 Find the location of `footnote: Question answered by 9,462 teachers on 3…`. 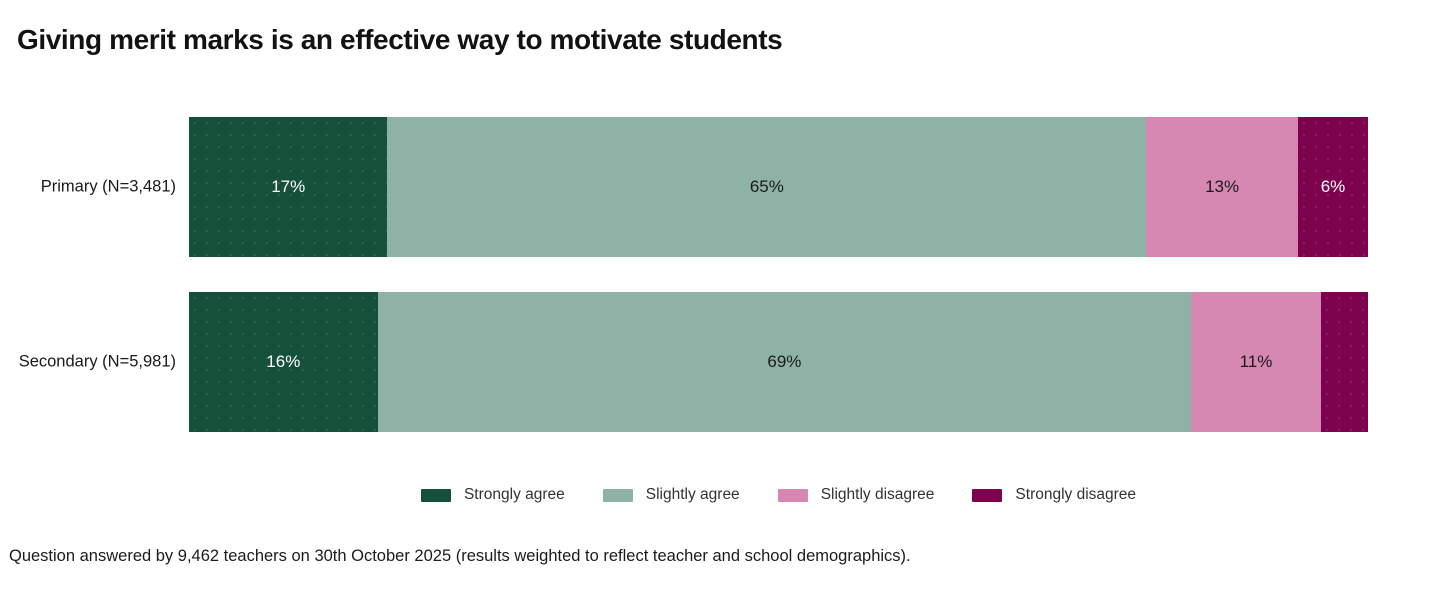

footnote: Question answered by 9,462 teachers on 3… is located at coordinates (460, 556).